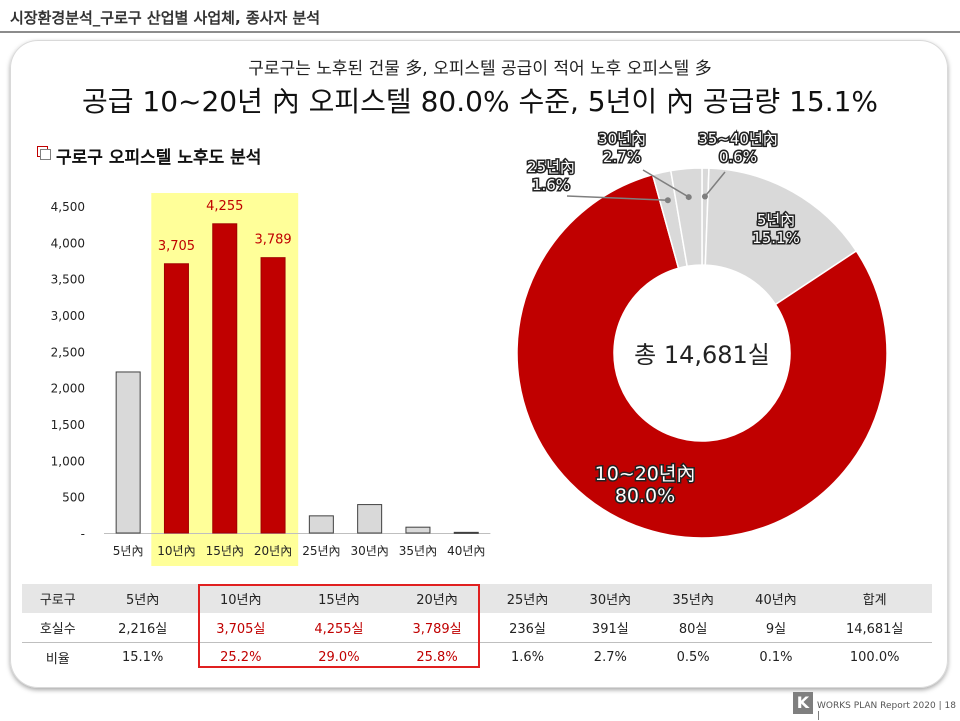 The image size is (960, 721). I want to click on slice-pct-label: 0.6%, so click(738, 157).